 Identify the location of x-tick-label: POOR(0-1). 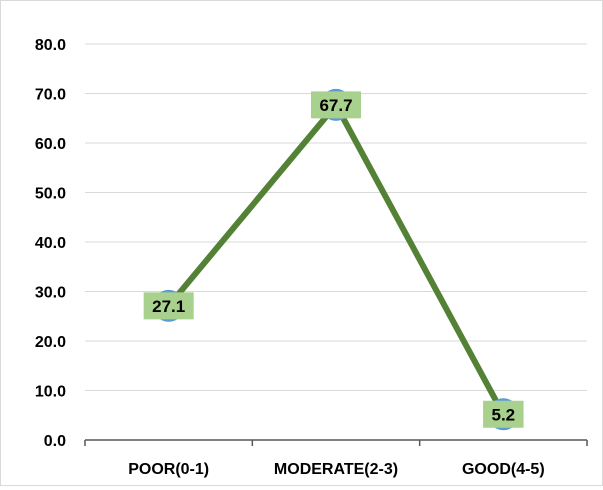
(168, 469).